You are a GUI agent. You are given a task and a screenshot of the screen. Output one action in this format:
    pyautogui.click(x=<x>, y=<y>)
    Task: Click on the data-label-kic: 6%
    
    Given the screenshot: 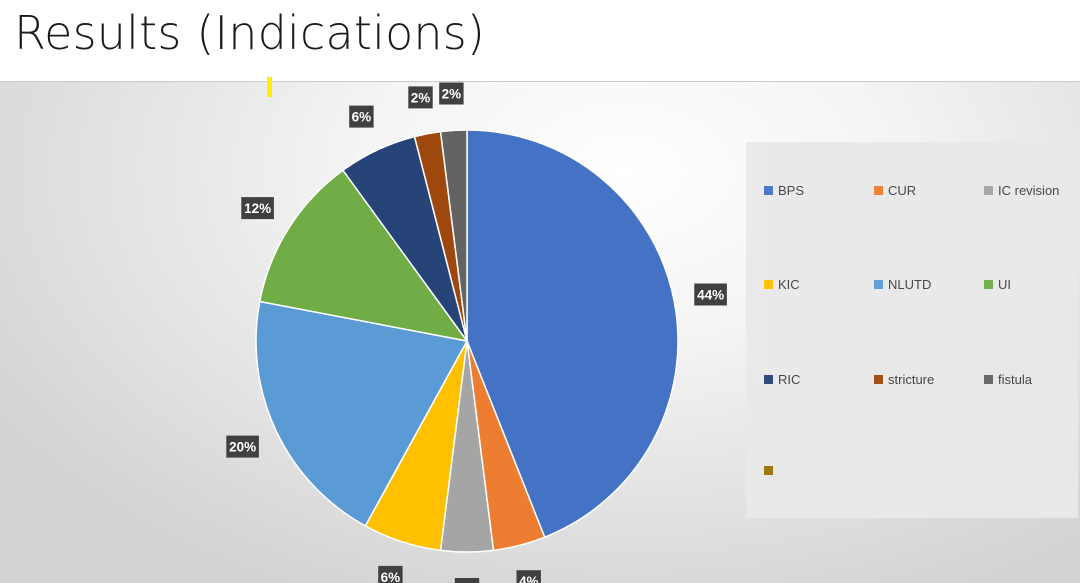 What is the action you would take?
    pyautogui.click(x=390, y=574)
    